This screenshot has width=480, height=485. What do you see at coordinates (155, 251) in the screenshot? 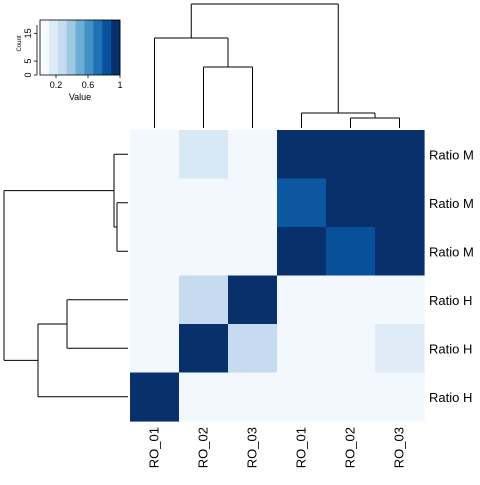
I see `heatmap-cell-r2-c0` at bounding box center [155, 251].